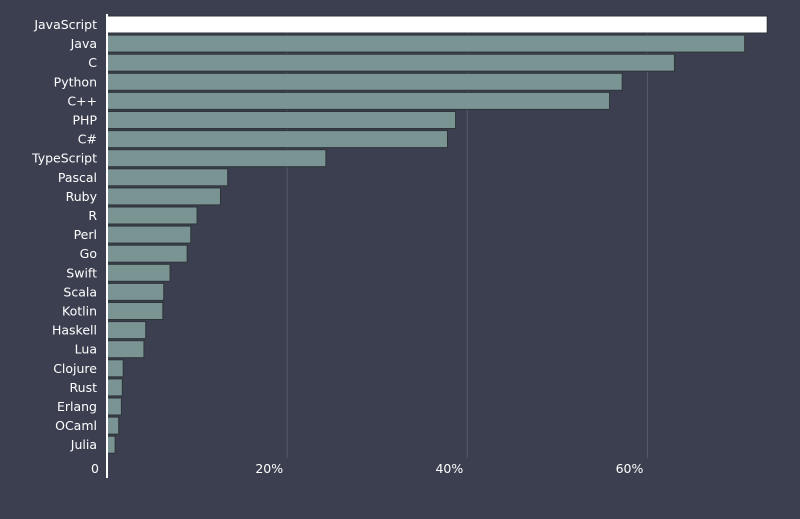 The image size is (800, 519). What do you see at coordinates (86, 349) in the screenshot?
I see `category-label: Lua` at bounding box center [86, 349].